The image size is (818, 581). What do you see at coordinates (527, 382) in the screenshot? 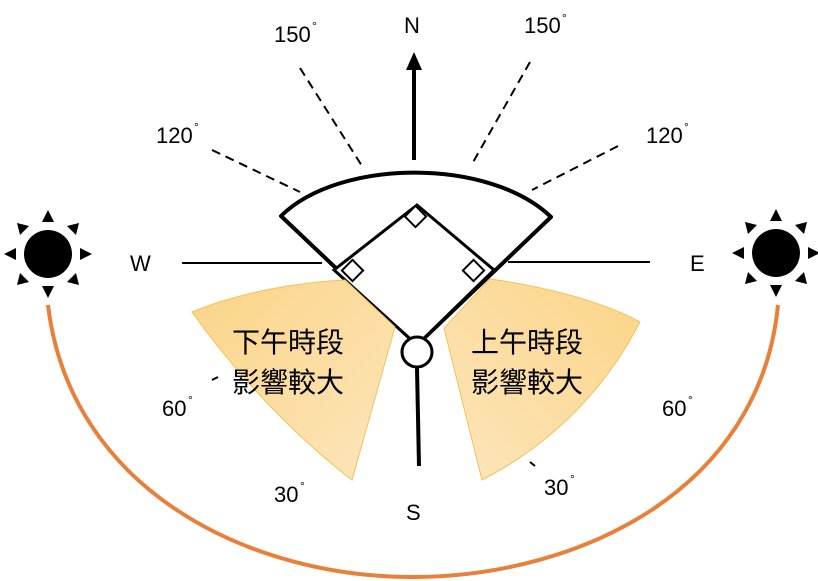
I see `morning-label-line2: 影響較大` at bounding box center [527, 382].